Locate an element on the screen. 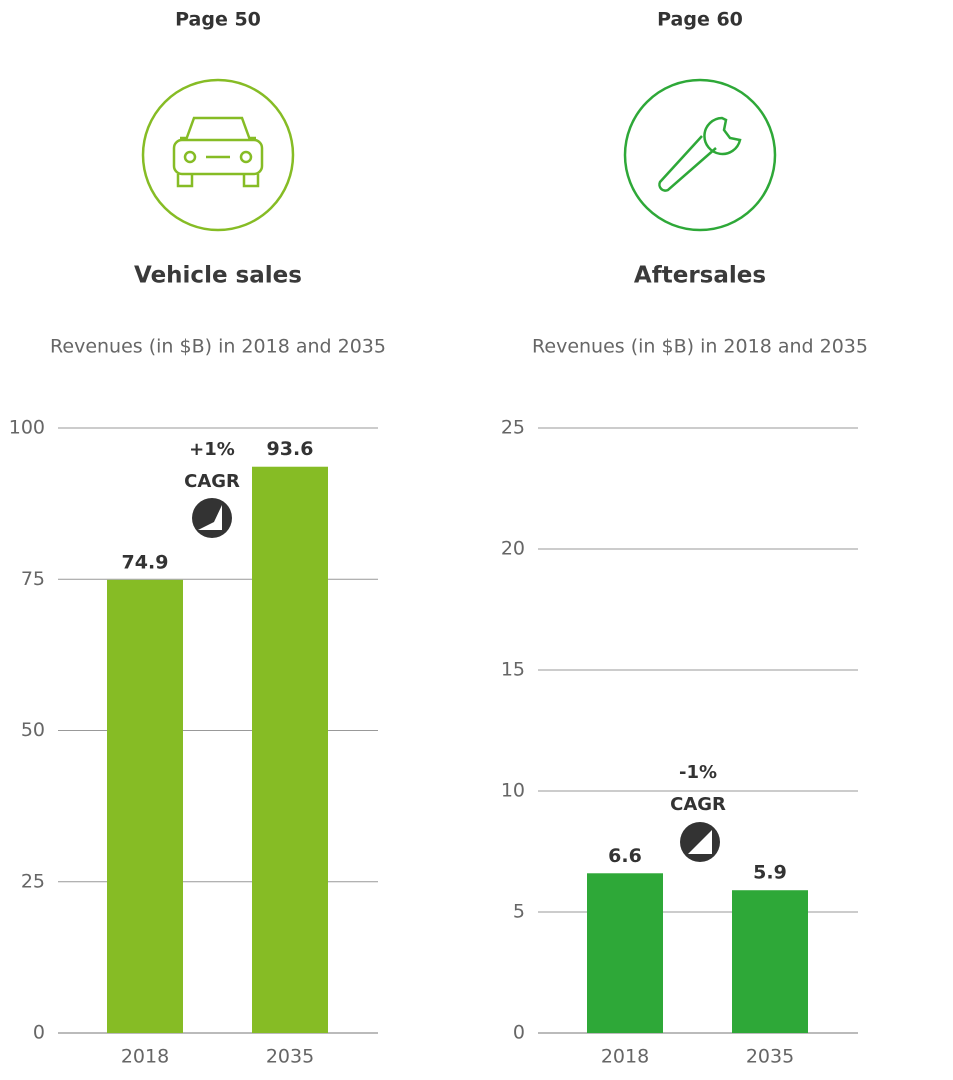 Image resolution: width=953 pixels, height=1080 pixels. y-tick-label: 20 is located at coordinates (513, 549).